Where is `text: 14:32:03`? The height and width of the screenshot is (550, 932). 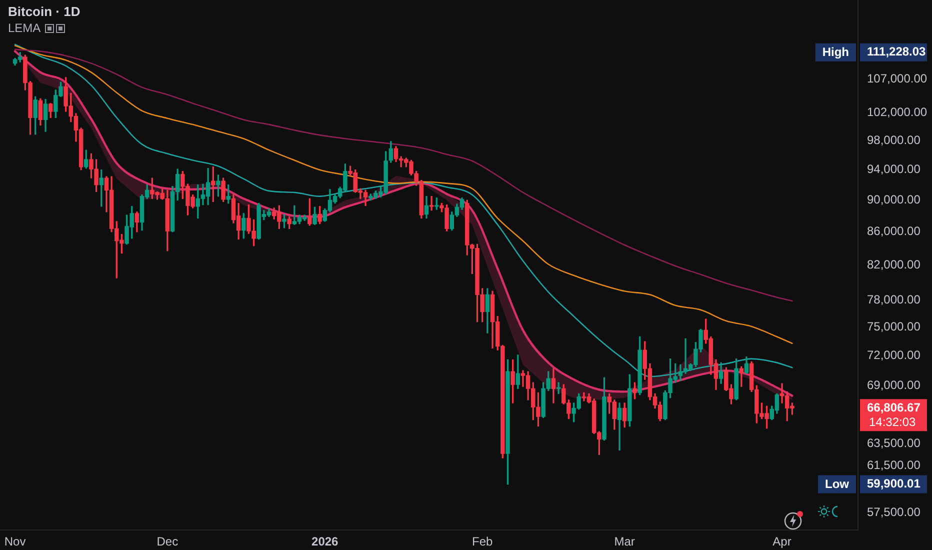 text: 14:32:03 is located at coordinates (892, 421).